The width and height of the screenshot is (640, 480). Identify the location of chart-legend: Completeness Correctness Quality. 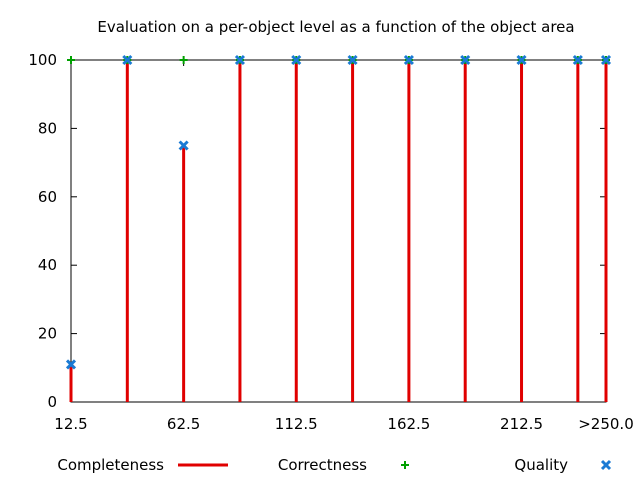
(334, 465).